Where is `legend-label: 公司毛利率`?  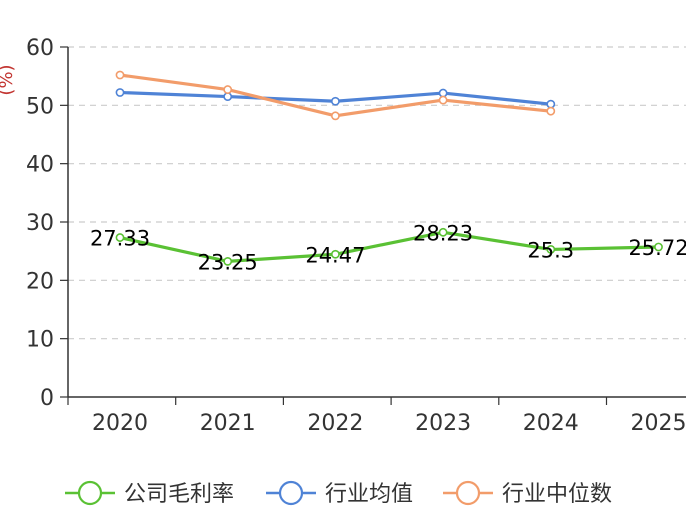 legend-label: 公司毛利率 is located at coordinates (179, 494).